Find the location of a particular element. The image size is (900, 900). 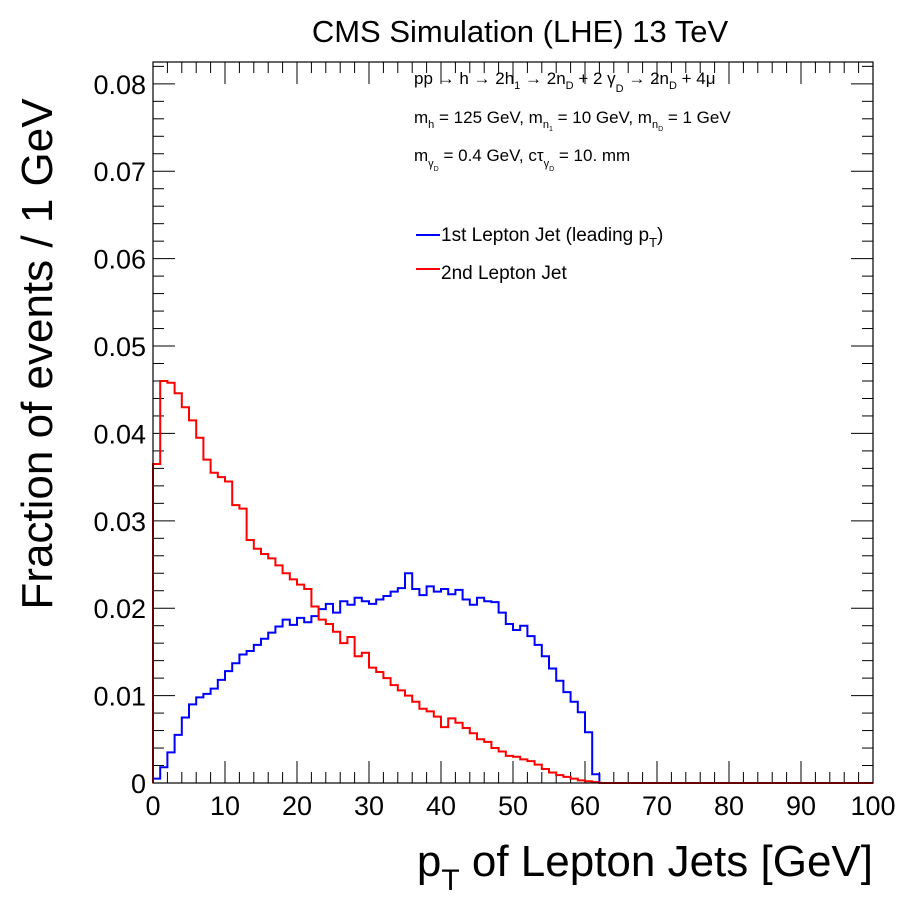

y-tick-label: 0.04 is located at coordinates (119, 434).